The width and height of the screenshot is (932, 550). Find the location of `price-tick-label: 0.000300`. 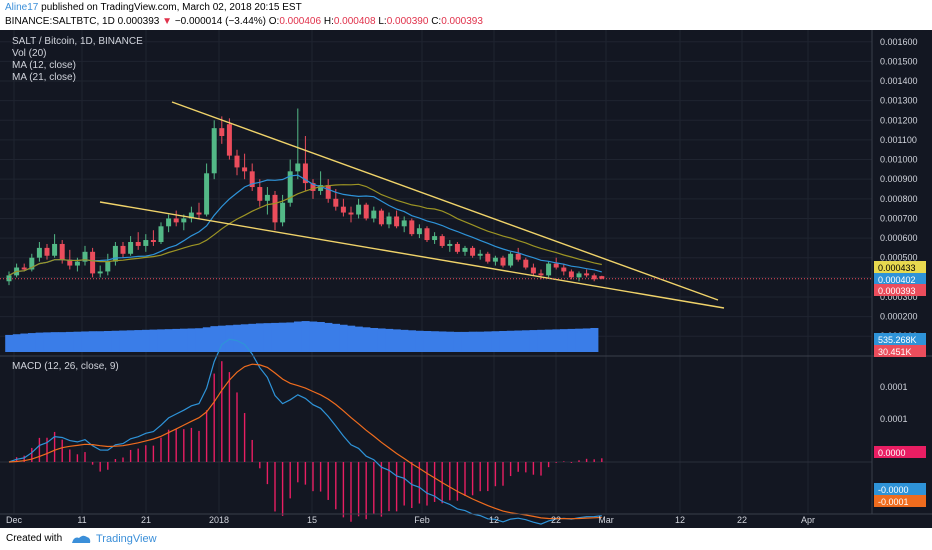

price-tick-label: 0.000300 is located at coordinates (899, 297).